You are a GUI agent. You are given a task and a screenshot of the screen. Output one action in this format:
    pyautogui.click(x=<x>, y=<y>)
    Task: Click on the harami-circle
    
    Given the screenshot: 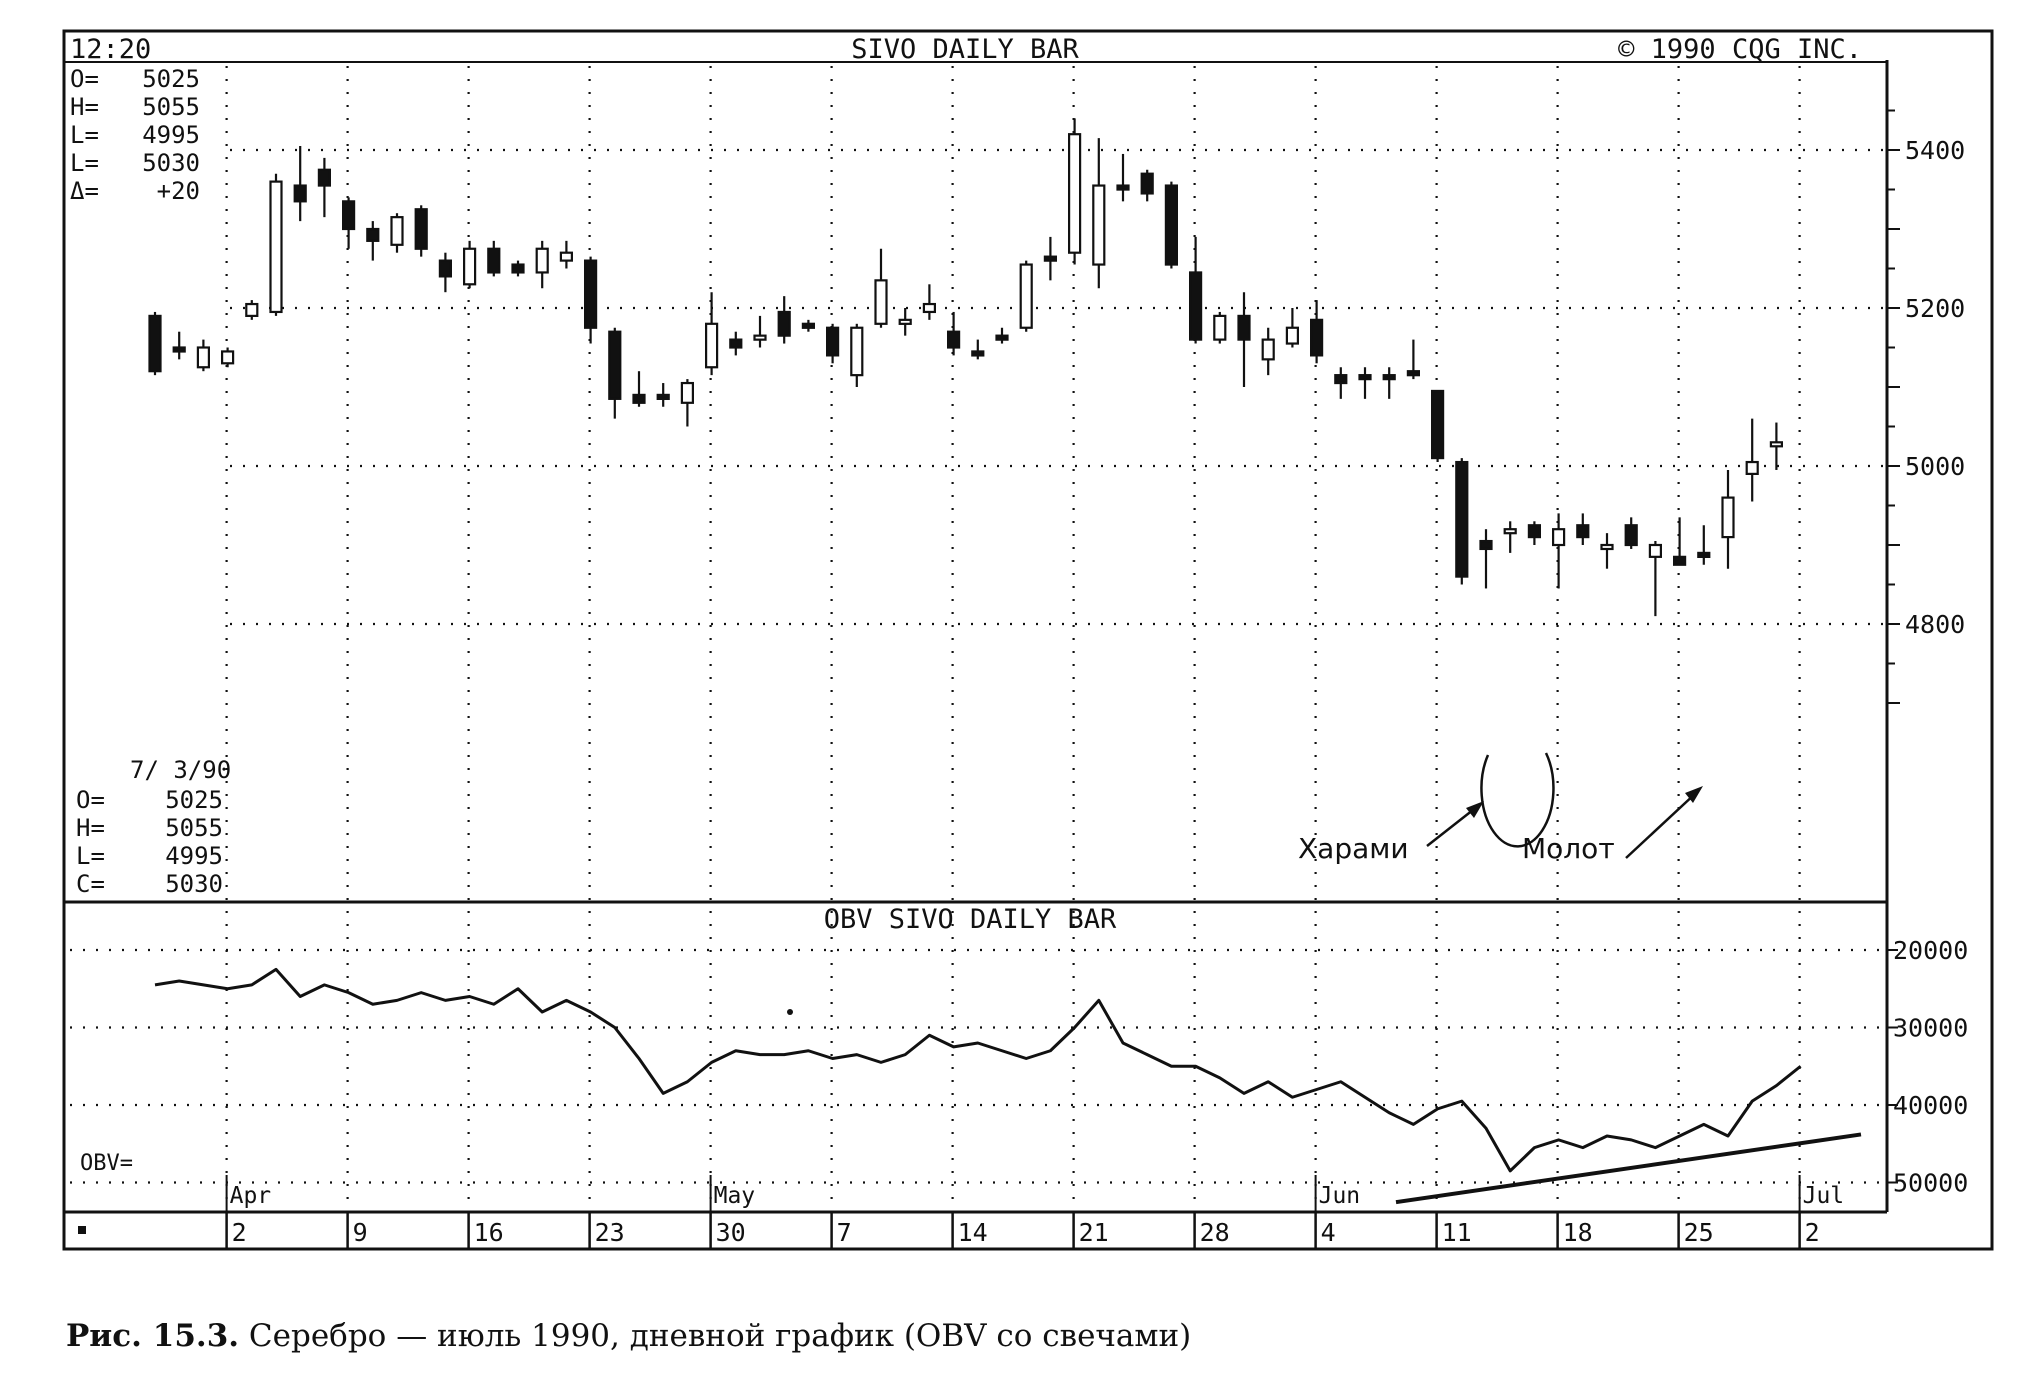 What is the action you would take?
    pyautogui.click(x=1517, y=800)
    